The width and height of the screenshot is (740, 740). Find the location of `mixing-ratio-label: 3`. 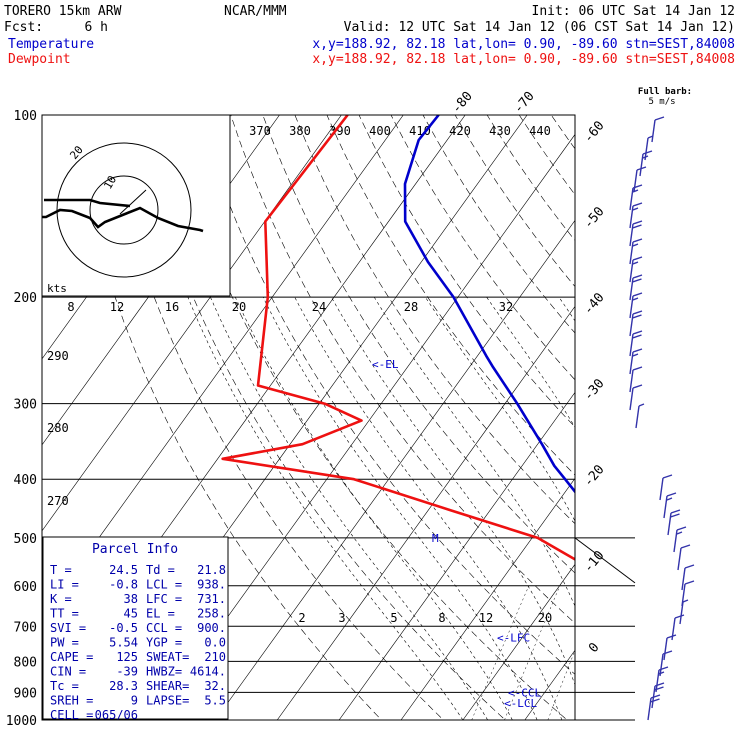

mixing-ratio-label: 3 is located at coordinates (341, 618).